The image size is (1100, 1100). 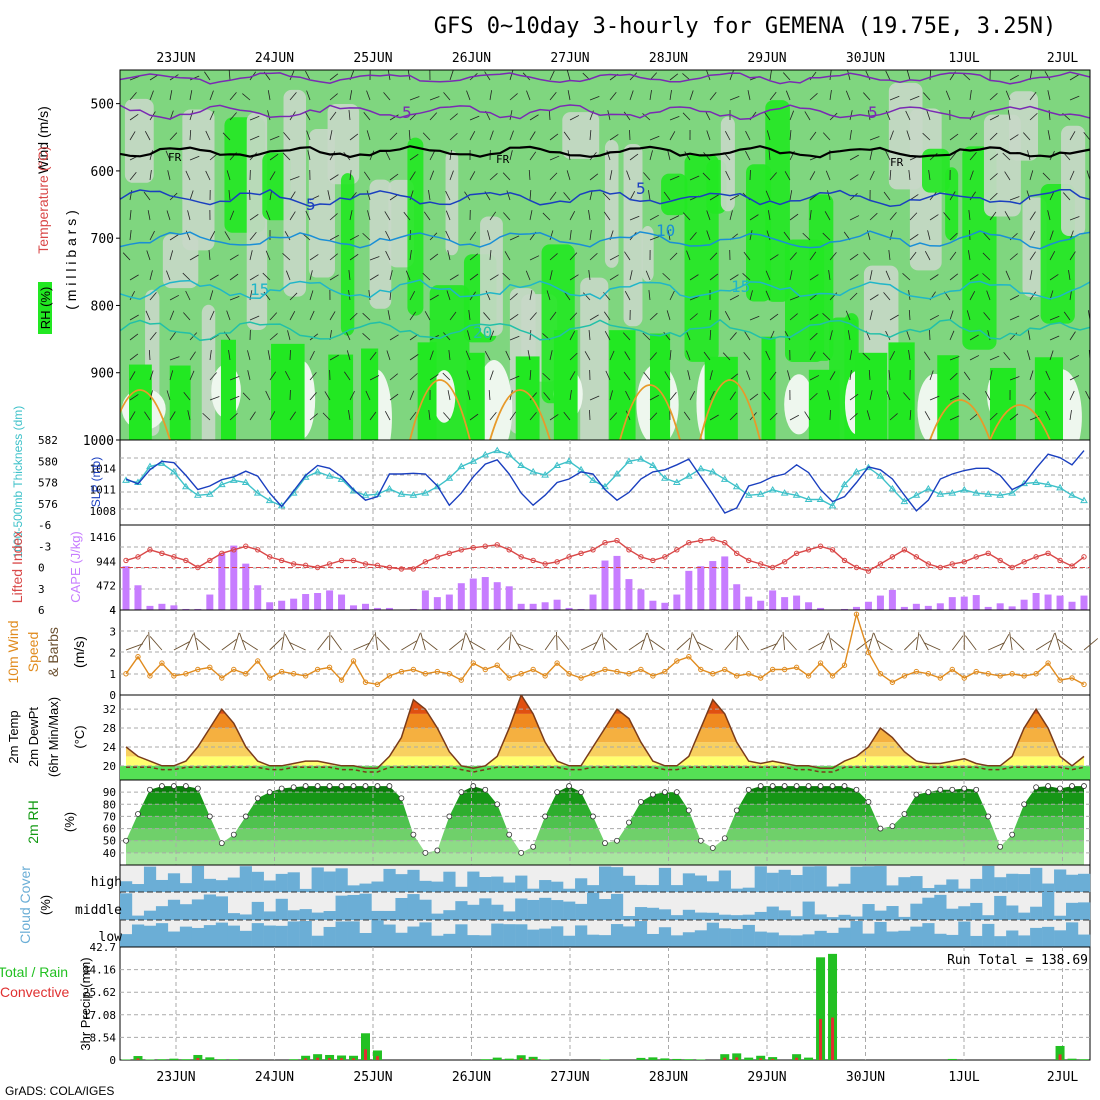 What do you see at coordinates (766, 1077) in the screenshot?
I see `date-label-bottom: 29JUN` at bounding box center [766, 1077].